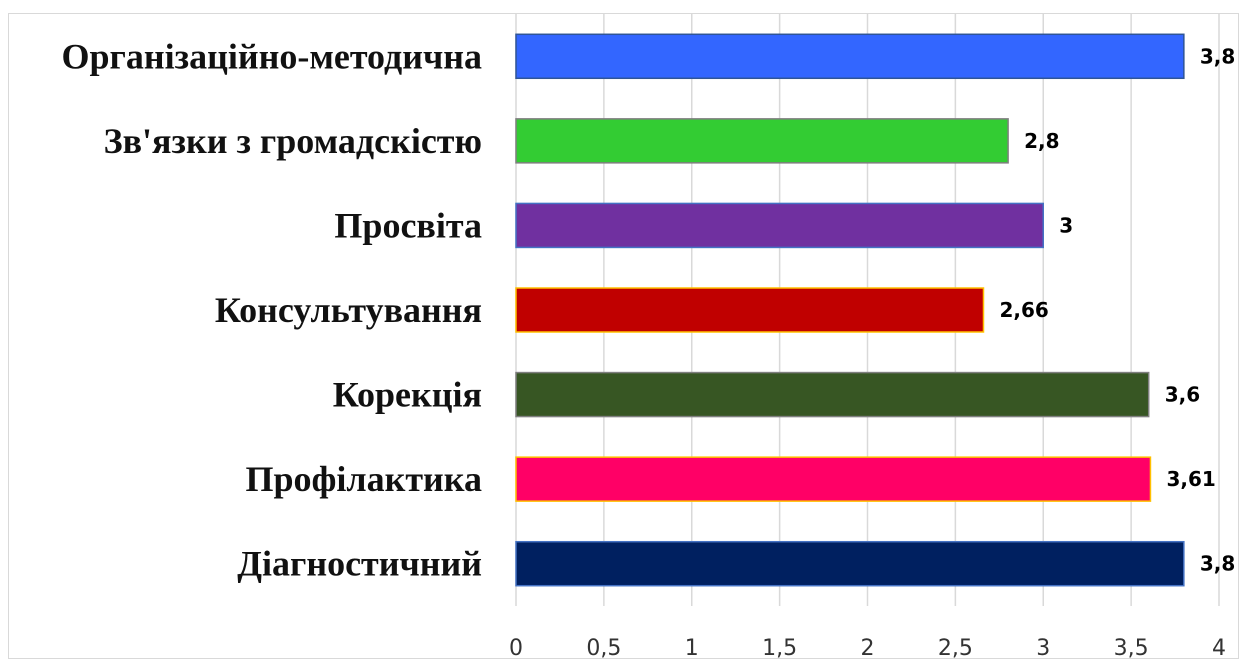 The image size is (1246, 664). I want to click on x-tick-label: 0,5, so click(603, 648).